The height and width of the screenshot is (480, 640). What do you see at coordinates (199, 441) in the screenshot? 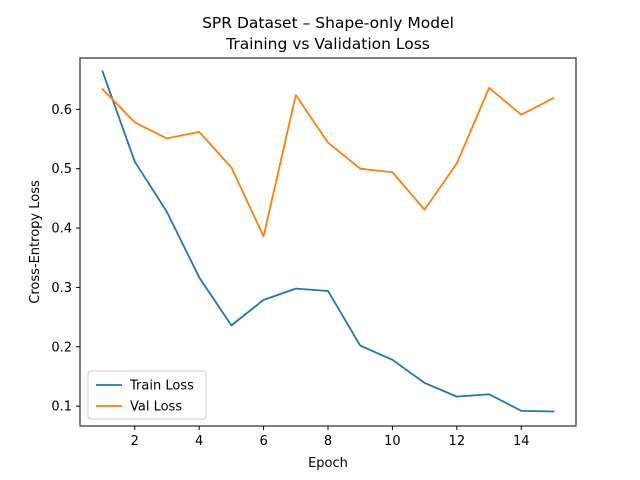
I see `x-tick-label: 4` at bounding box center [199, 441].